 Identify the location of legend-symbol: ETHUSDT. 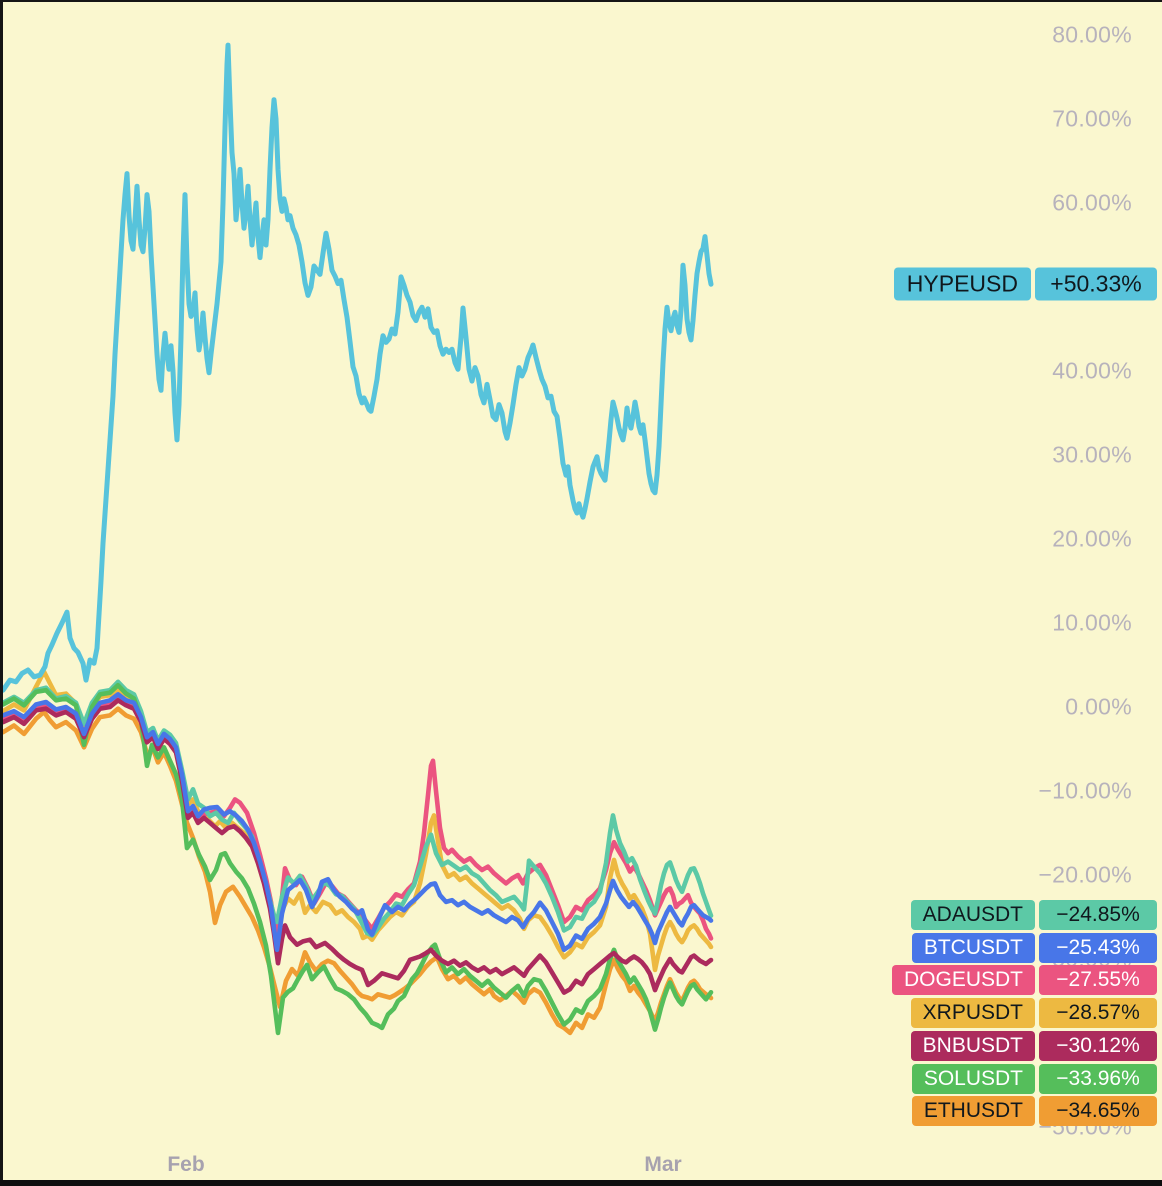
(973, 1111).